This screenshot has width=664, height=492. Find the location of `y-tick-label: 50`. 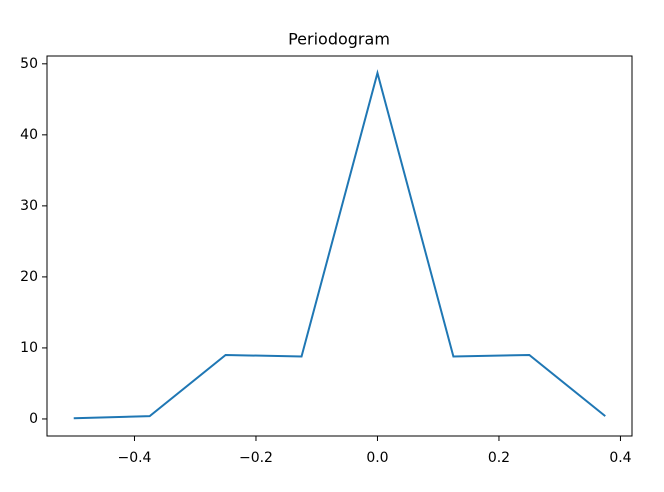

y-tick-label: 50 is located at coordinates (29, 64).